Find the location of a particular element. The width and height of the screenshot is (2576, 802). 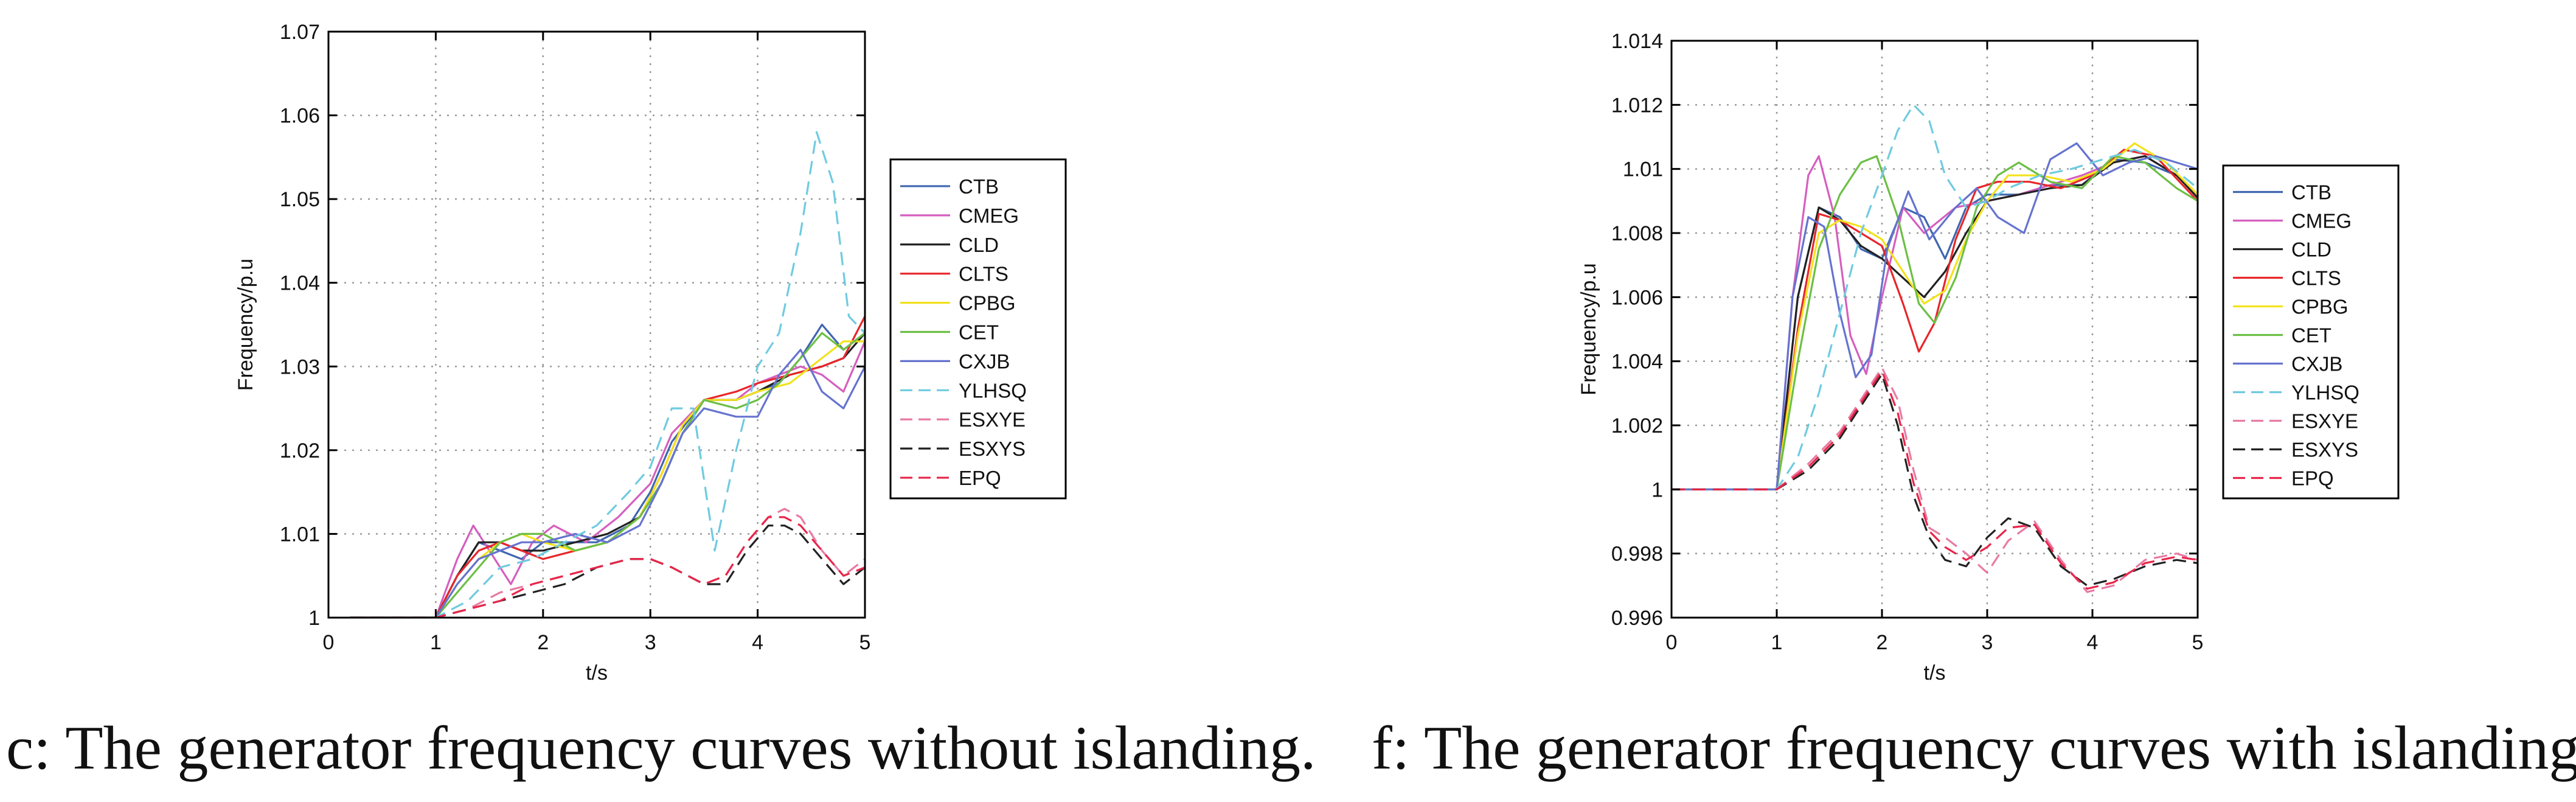

series-line-cpbg is located at coordinates (1935, 316).